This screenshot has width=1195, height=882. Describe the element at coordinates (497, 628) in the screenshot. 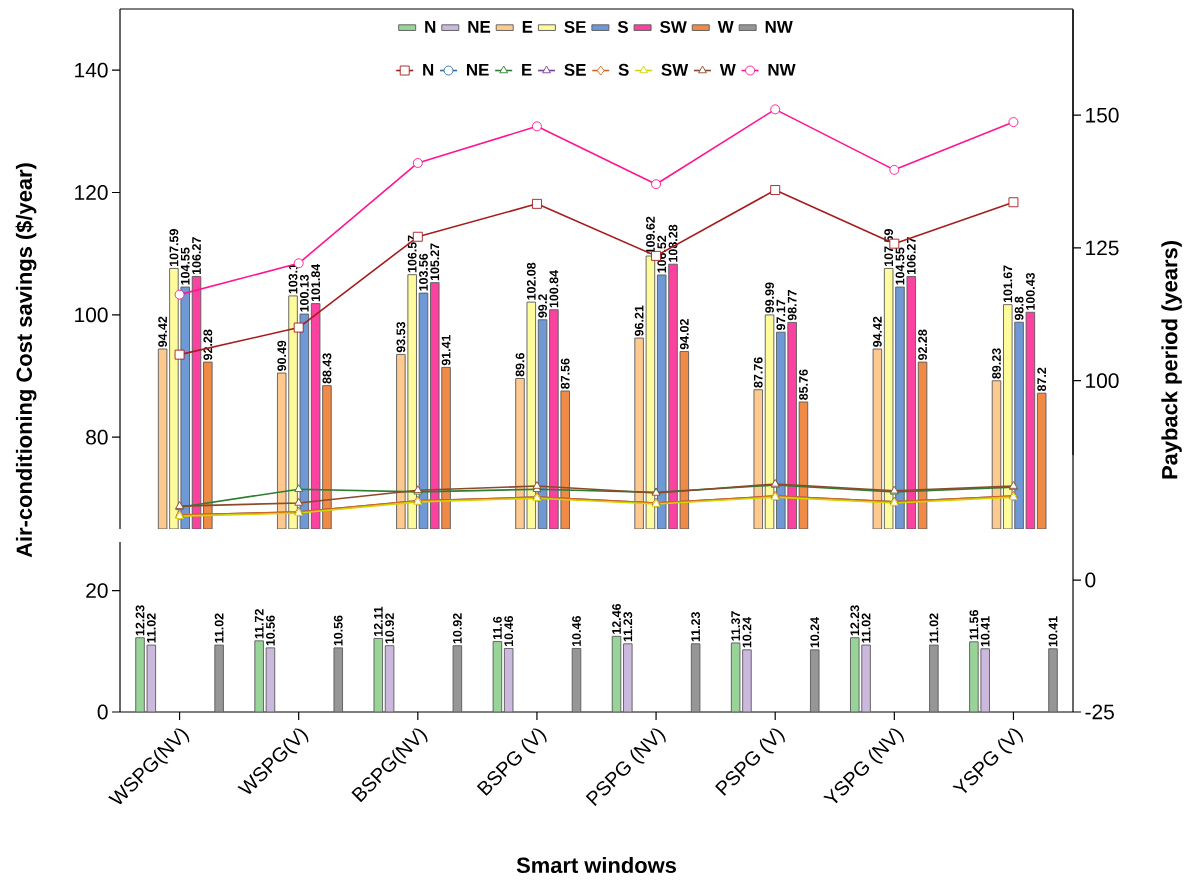

I see `data-label: 11.6` at that location.